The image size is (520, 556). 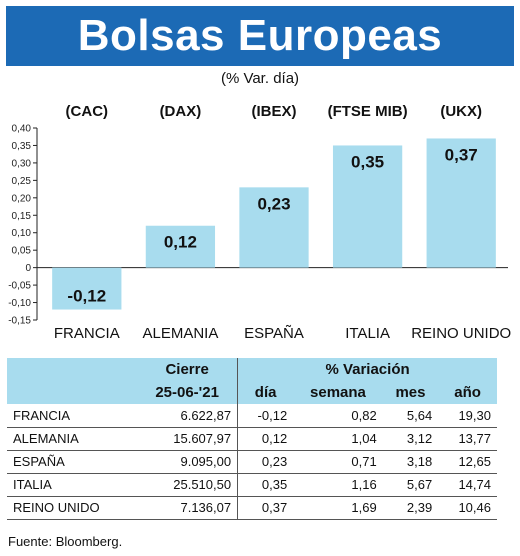 What do you see at coordinates (72, 369) in the screenshot?
I see `header-blank` at bounding box center [72, 369].